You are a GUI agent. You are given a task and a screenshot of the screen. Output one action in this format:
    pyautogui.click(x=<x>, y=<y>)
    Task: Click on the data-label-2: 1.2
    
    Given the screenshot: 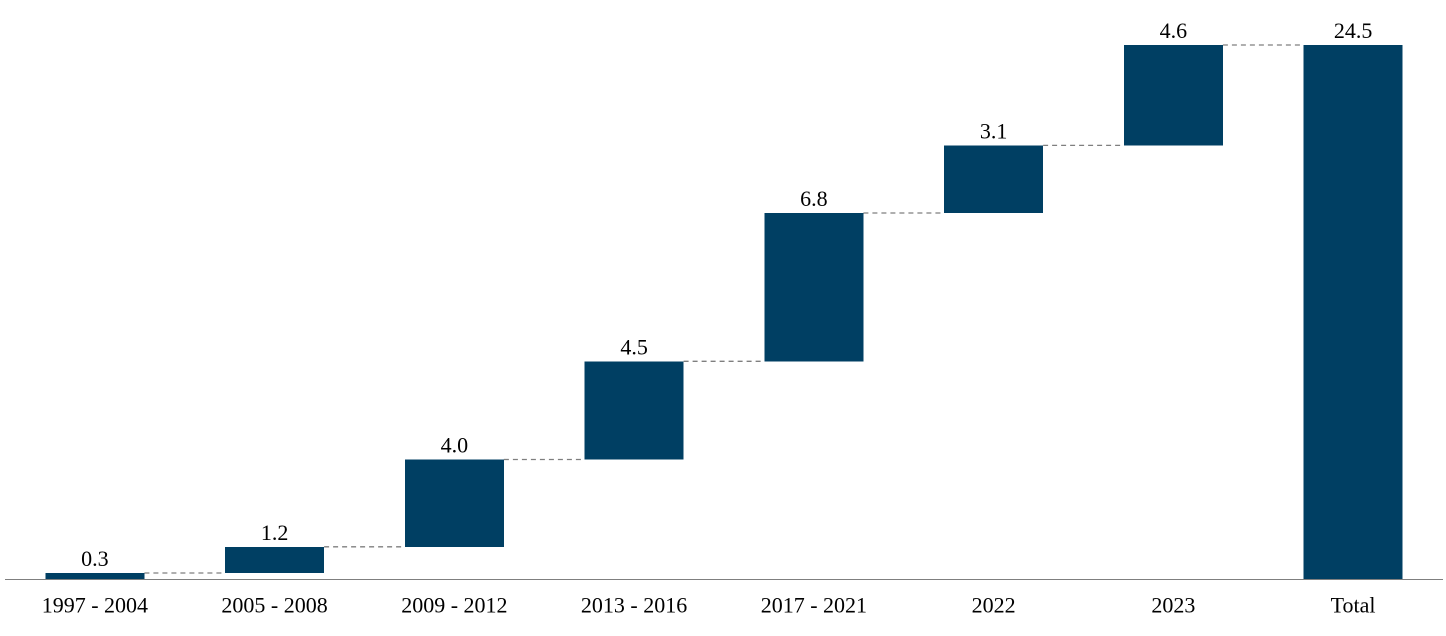 What is the action you would take?
    pyautogui.click(x=275, y=532)
    